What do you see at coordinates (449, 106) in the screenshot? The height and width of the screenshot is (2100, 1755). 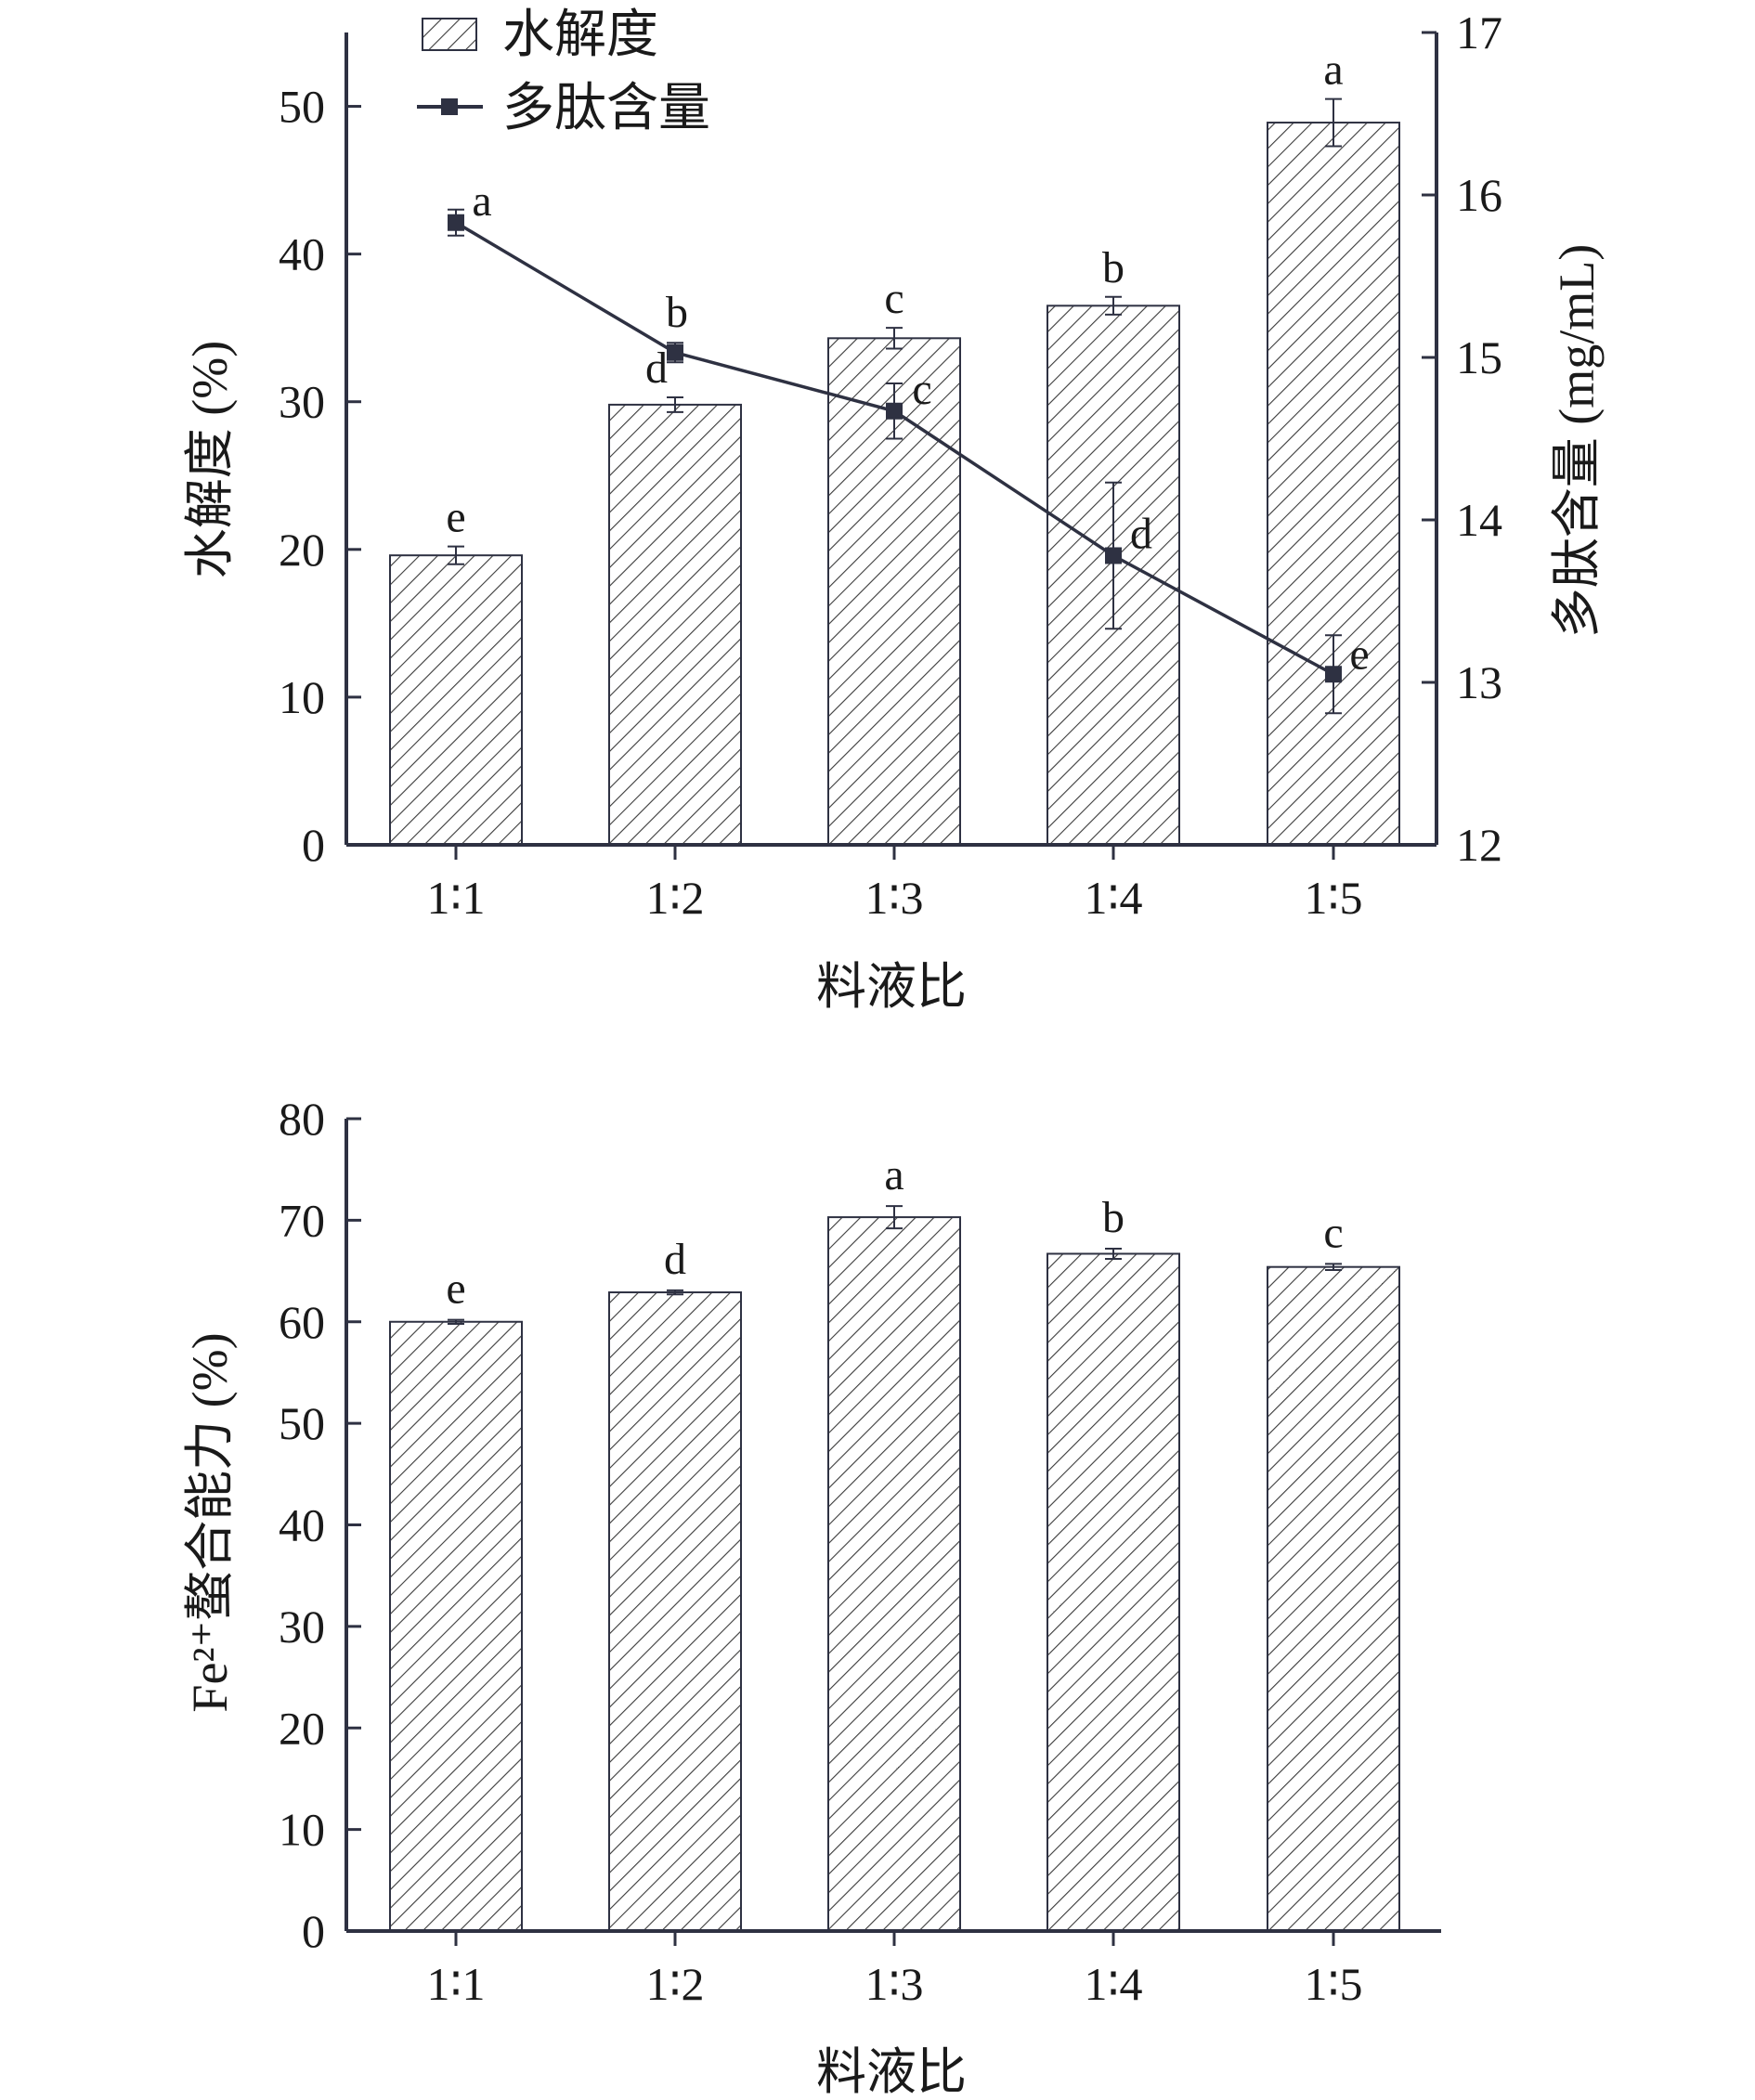 I see `legend-square-marker` at bounding box center [449, 106].